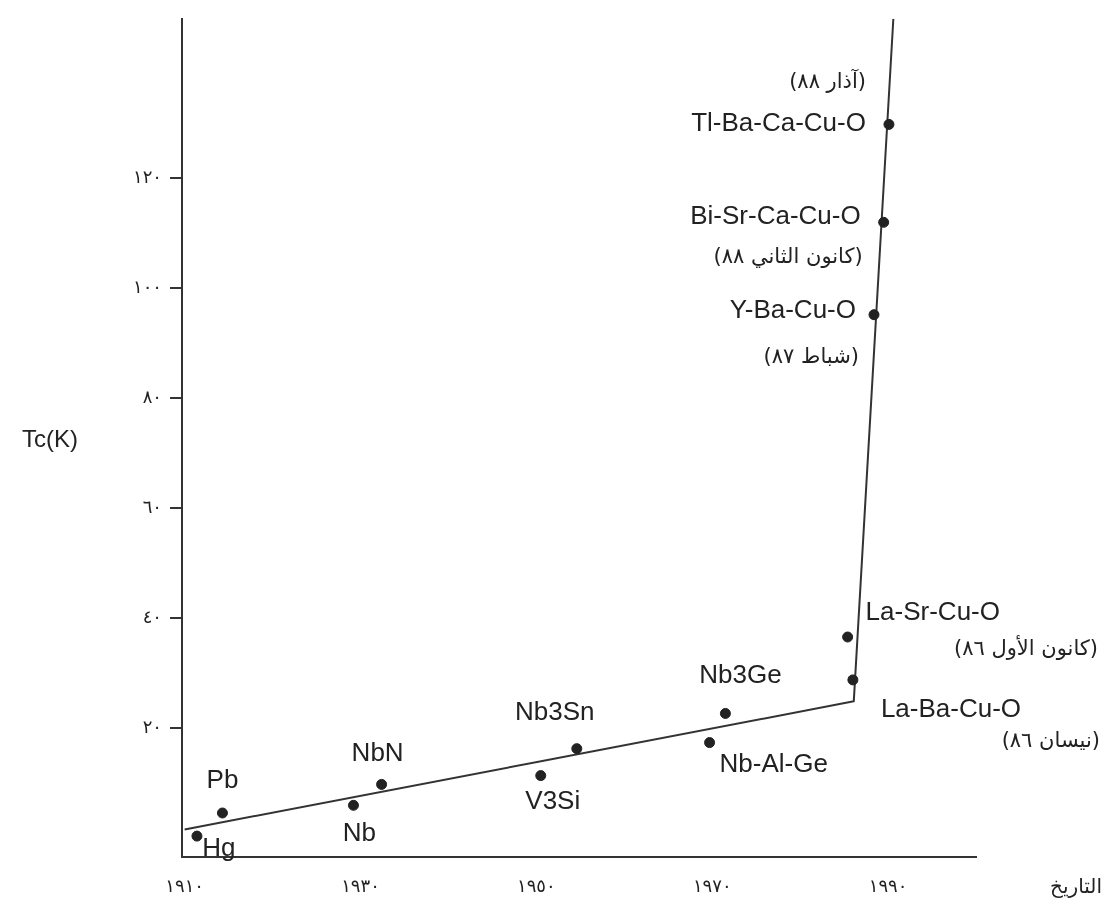 This screenshot has width=1120, height=919. Describe the element at coordinates (377, 751) in the screenshot. I see `annotation: NbN` at that location.